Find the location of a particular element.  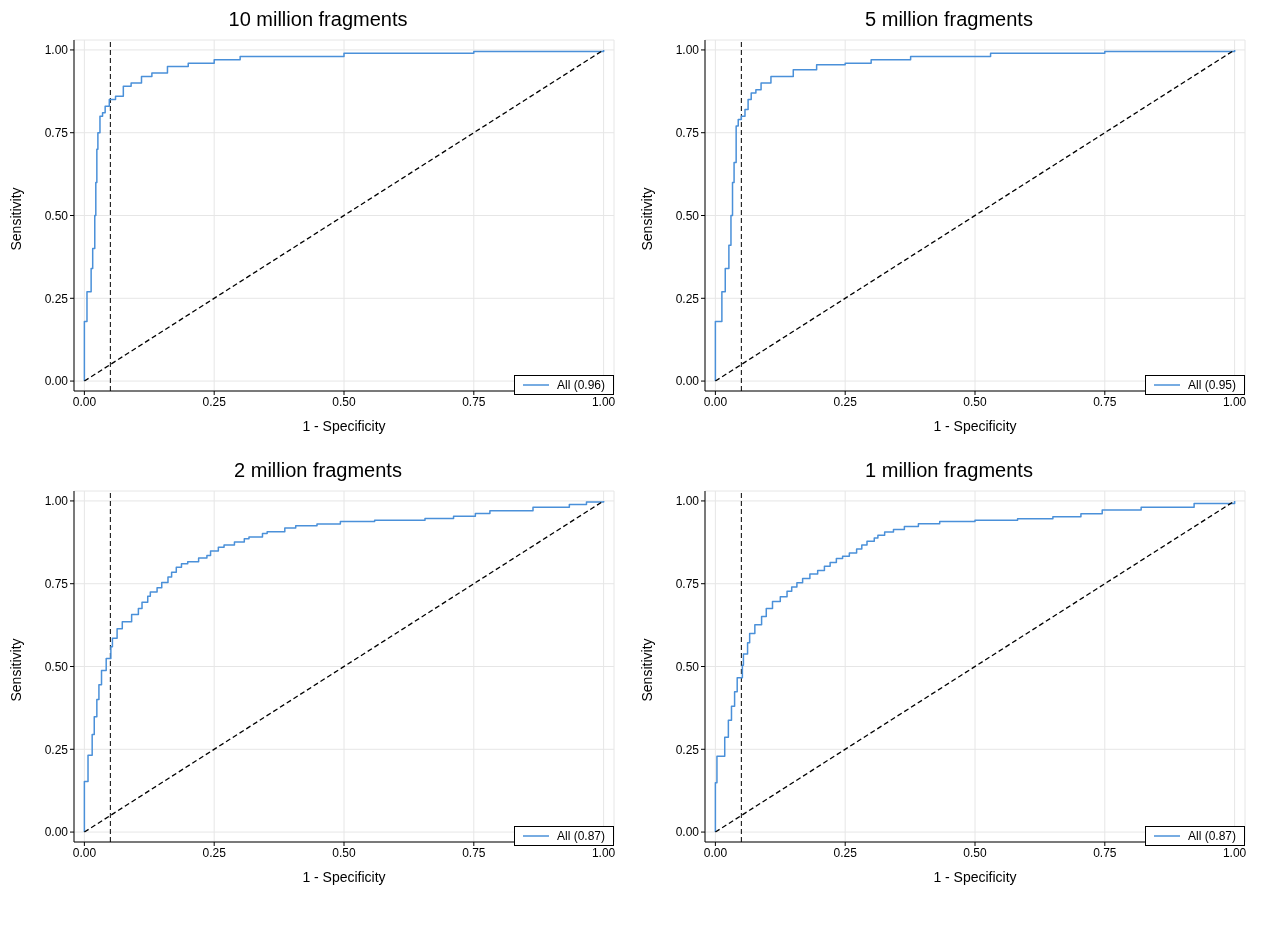

legend-label: All (0.96) is located at coordinates (580, 385).